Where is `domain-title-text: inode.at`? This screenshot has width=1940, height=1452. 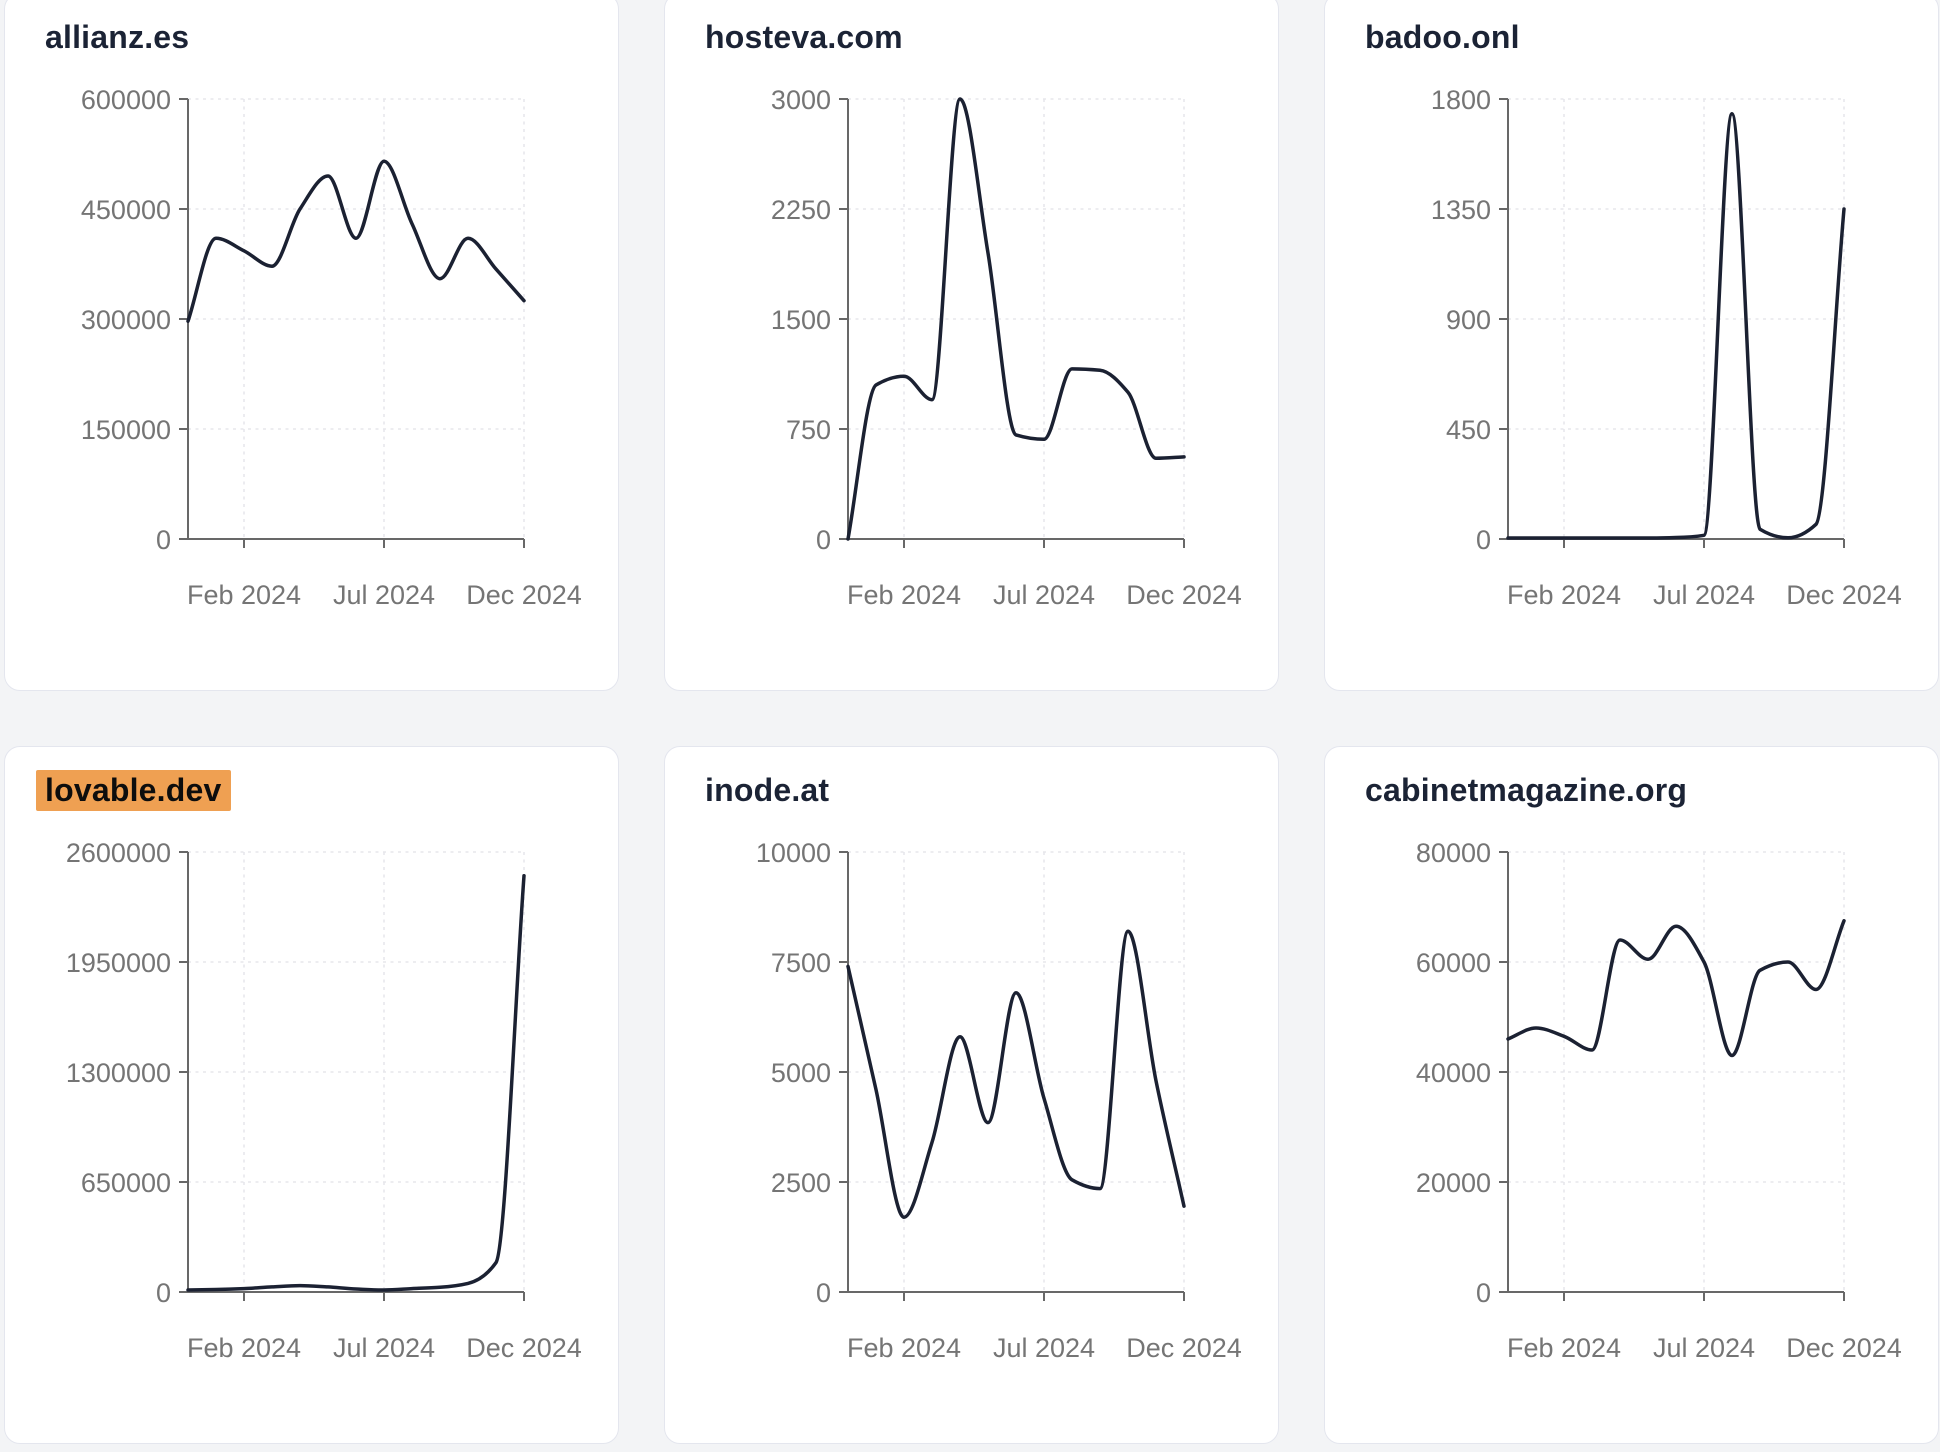
domain-title-text: inode.at is located at coordinates (767, 790).